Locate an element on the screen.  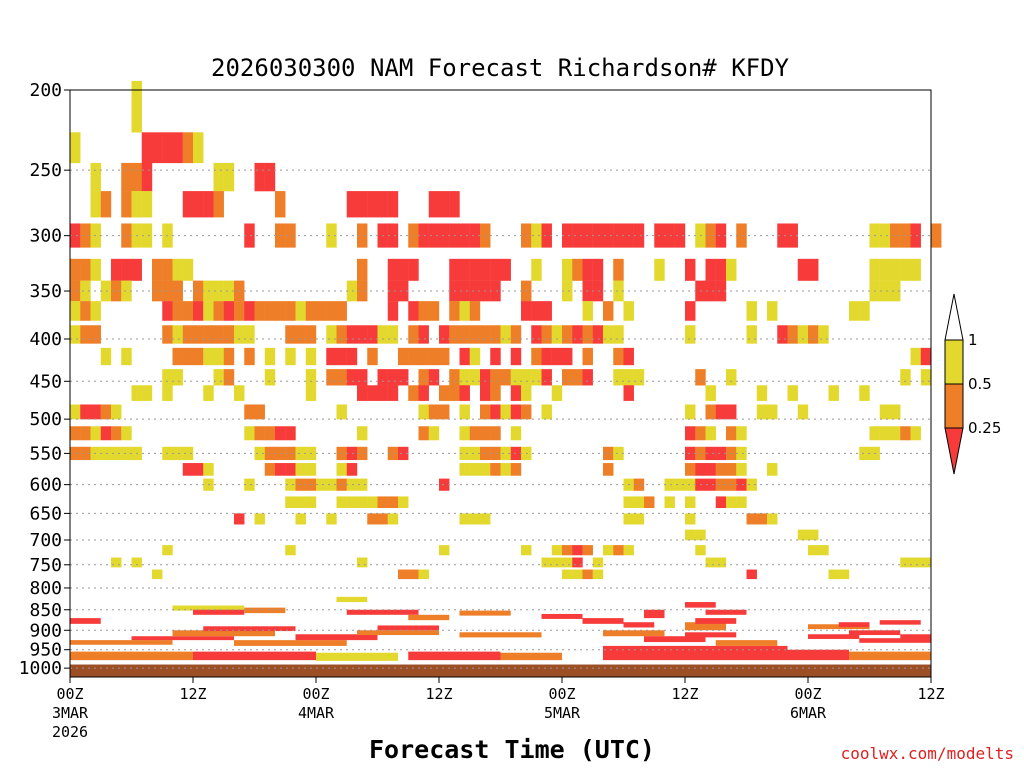
y-tick-label: 300 is located at coordinates (45, 236).